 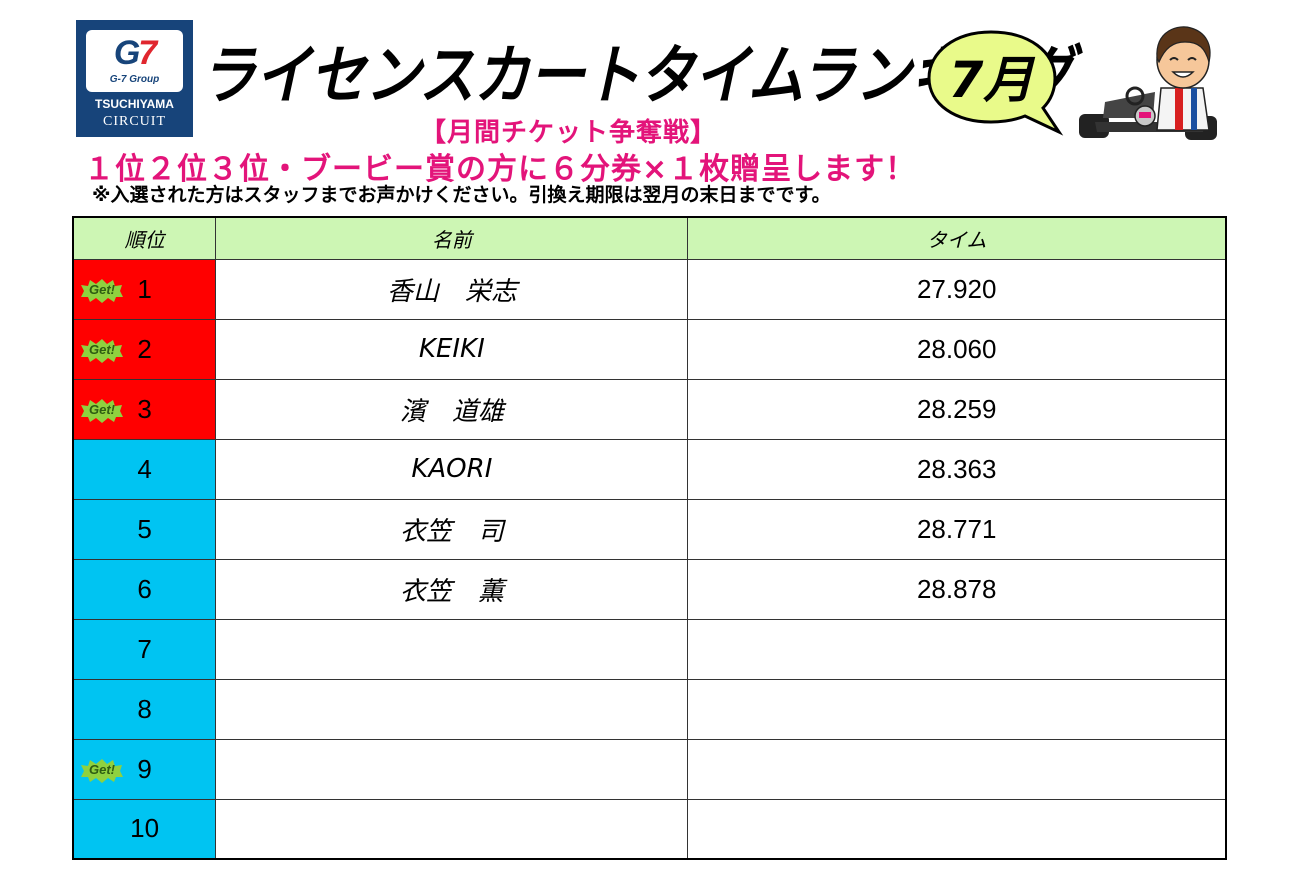 I want to click on rank-cell: 8, so click(x=144, y=709).